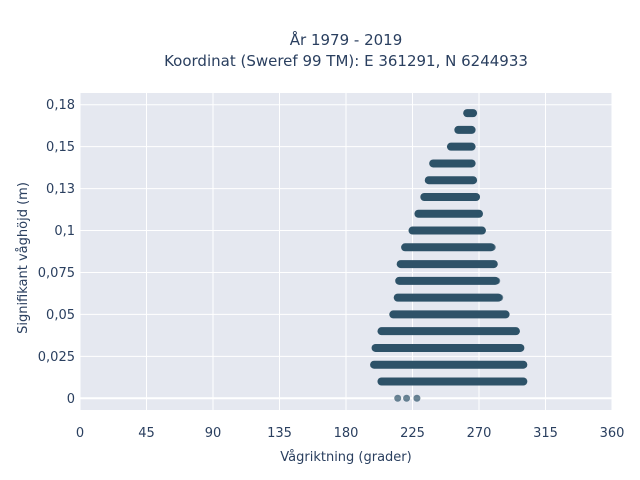 The width and height of the screenshot is (640, 480). Describe the element at coordinates (479, 433) in the screenshot. I see `x-tick-label: 270` at that location.